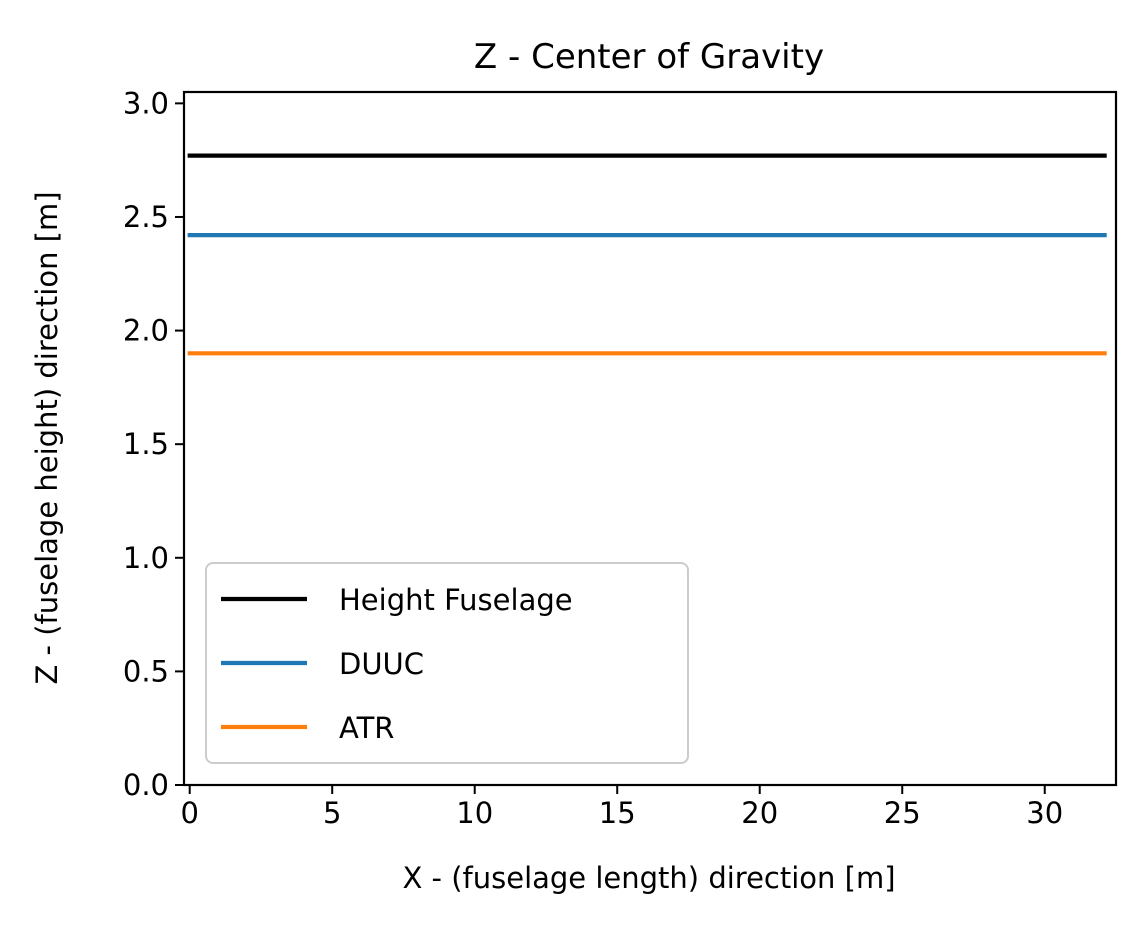  I want to click on y-tick-label: 3.0, so click(146, 103).